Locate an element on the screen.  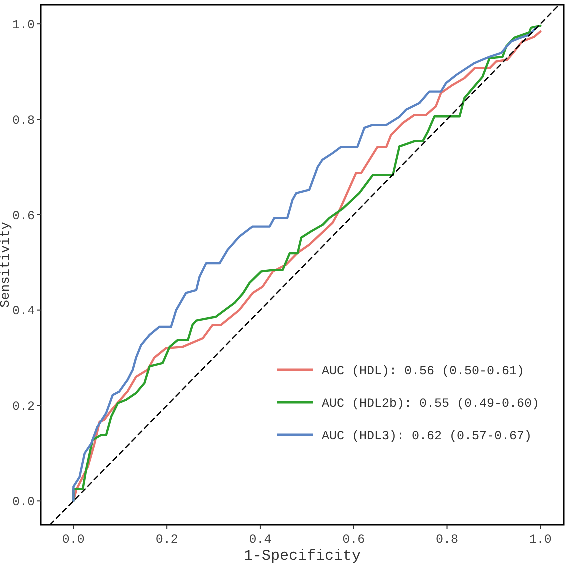
x-tick-label: 0.8 is located at coordinates (447, 540).